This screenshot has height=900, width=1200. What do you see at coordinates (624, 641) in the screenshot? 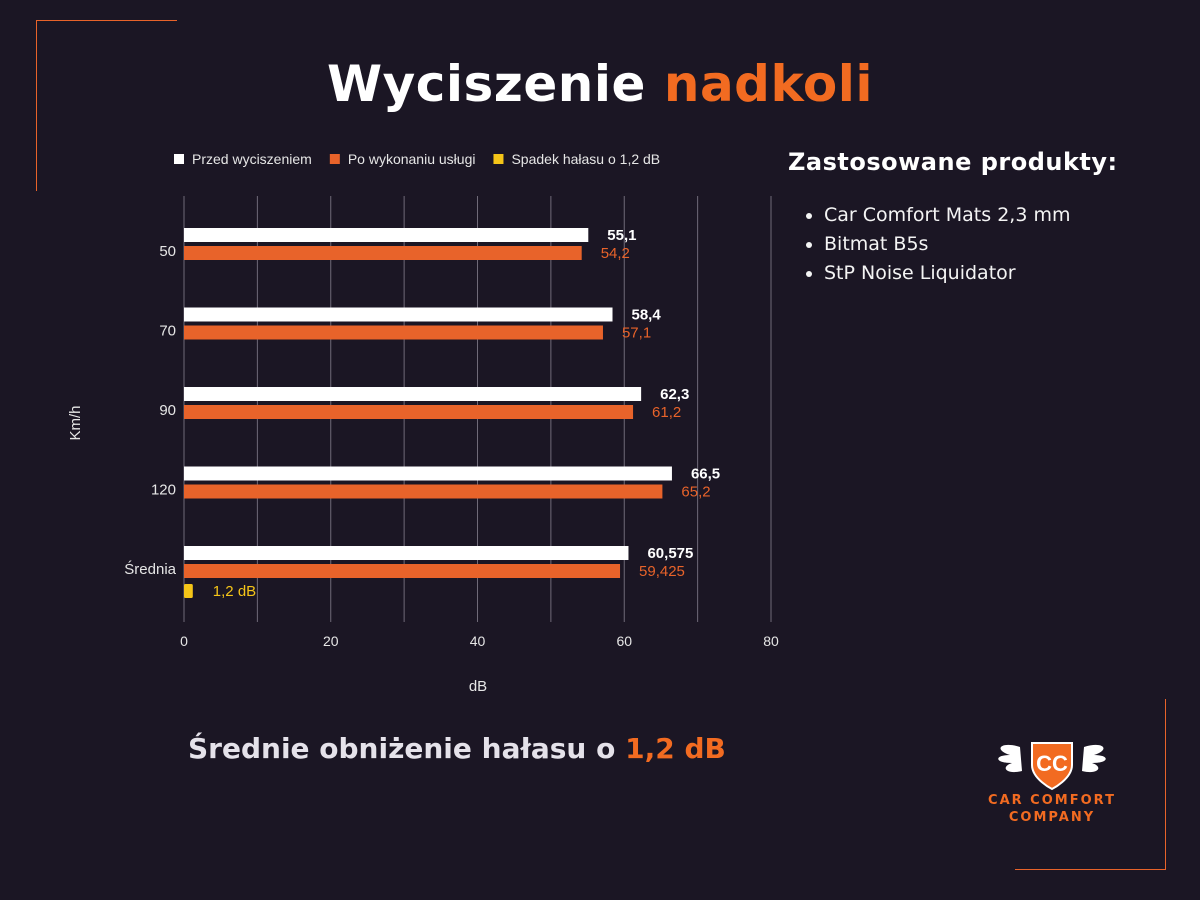
I see `x-tick-label: 60` at bounding box center [624, 641].